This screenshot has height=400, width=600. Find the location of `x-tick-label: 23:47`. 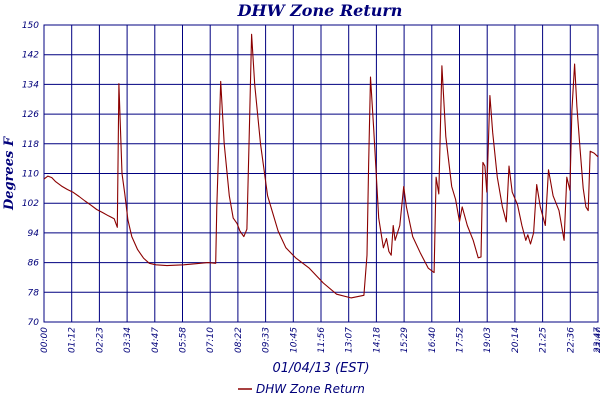

x-tick-label: 23:47 is located at coordinates (596, 340).